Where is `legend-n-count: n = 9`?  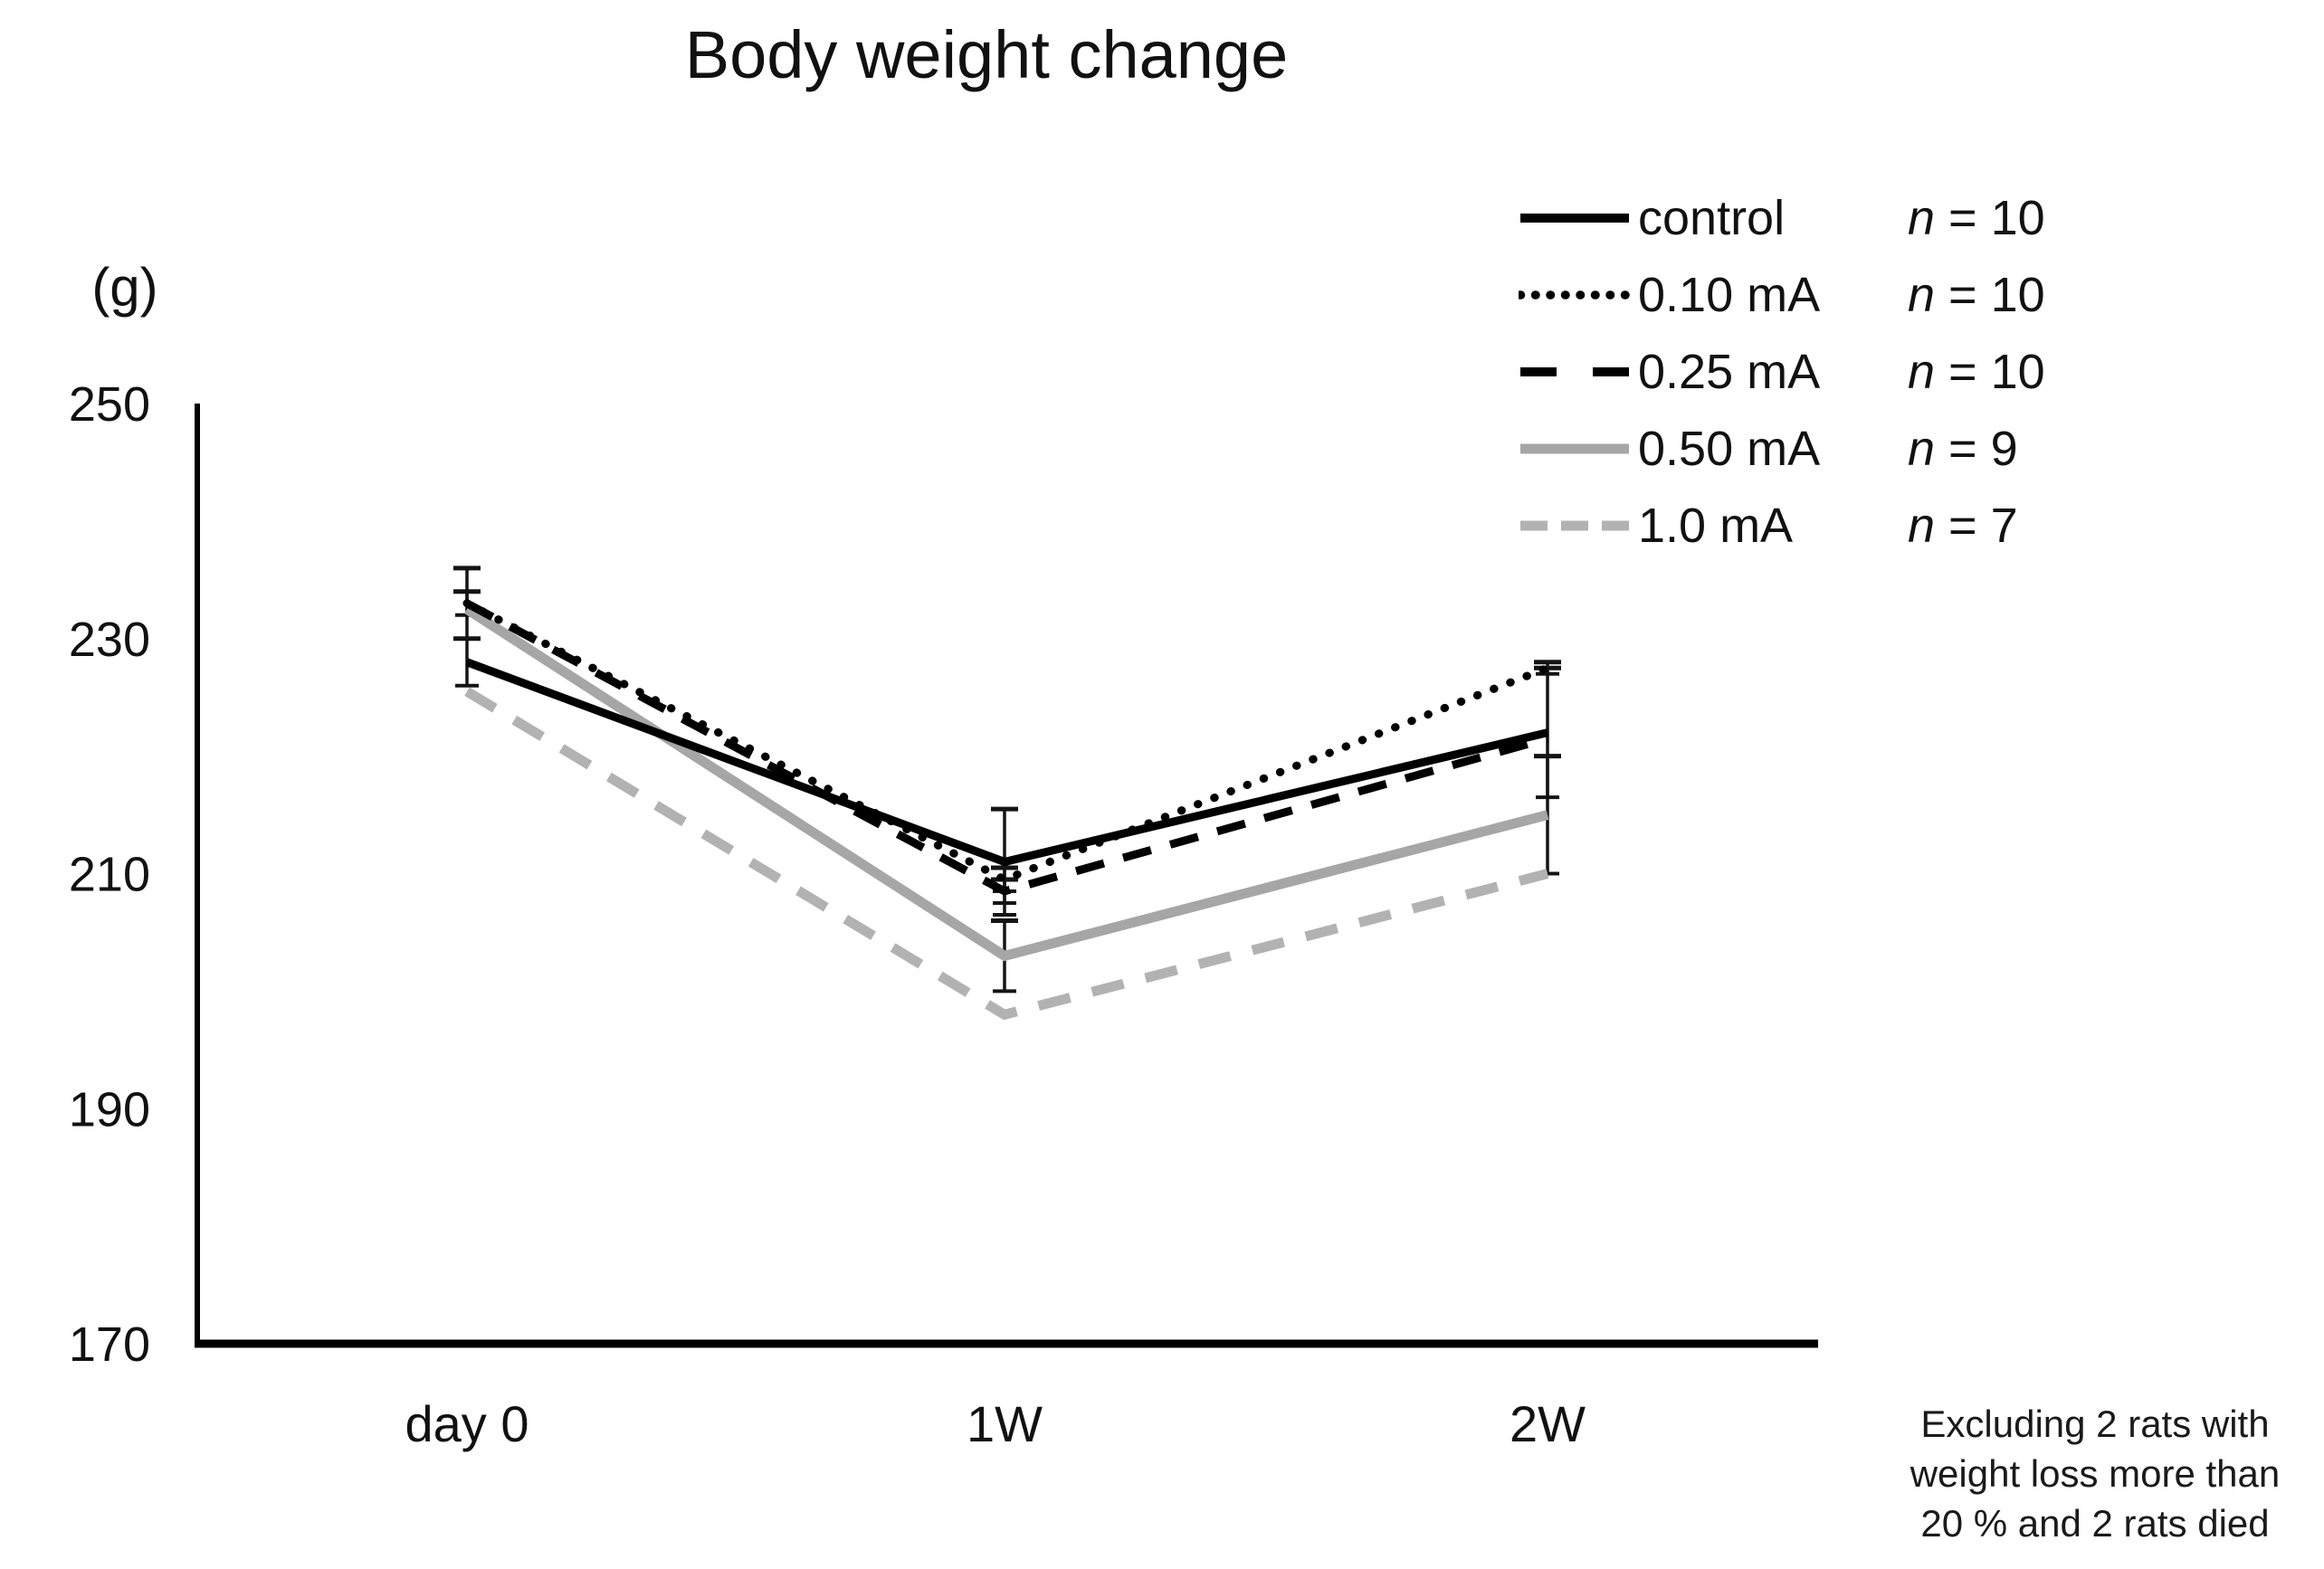 legend-n-count: n = 9 is located at coordinates (1963, 449).